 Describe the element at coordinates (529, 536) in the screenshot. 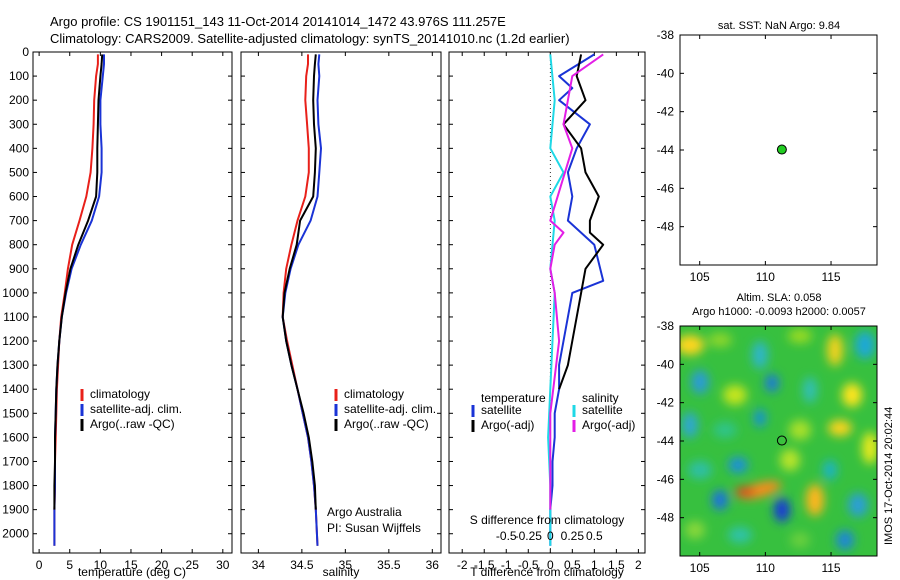

I see `s-tick-label: -0.25` at that location.